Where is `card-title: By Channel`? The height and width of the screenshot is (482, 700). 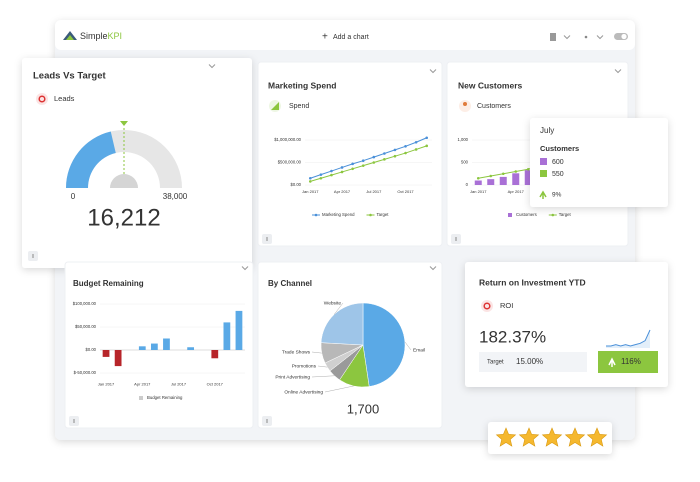
card-title: By Channel is located at coordinates (290, 283).